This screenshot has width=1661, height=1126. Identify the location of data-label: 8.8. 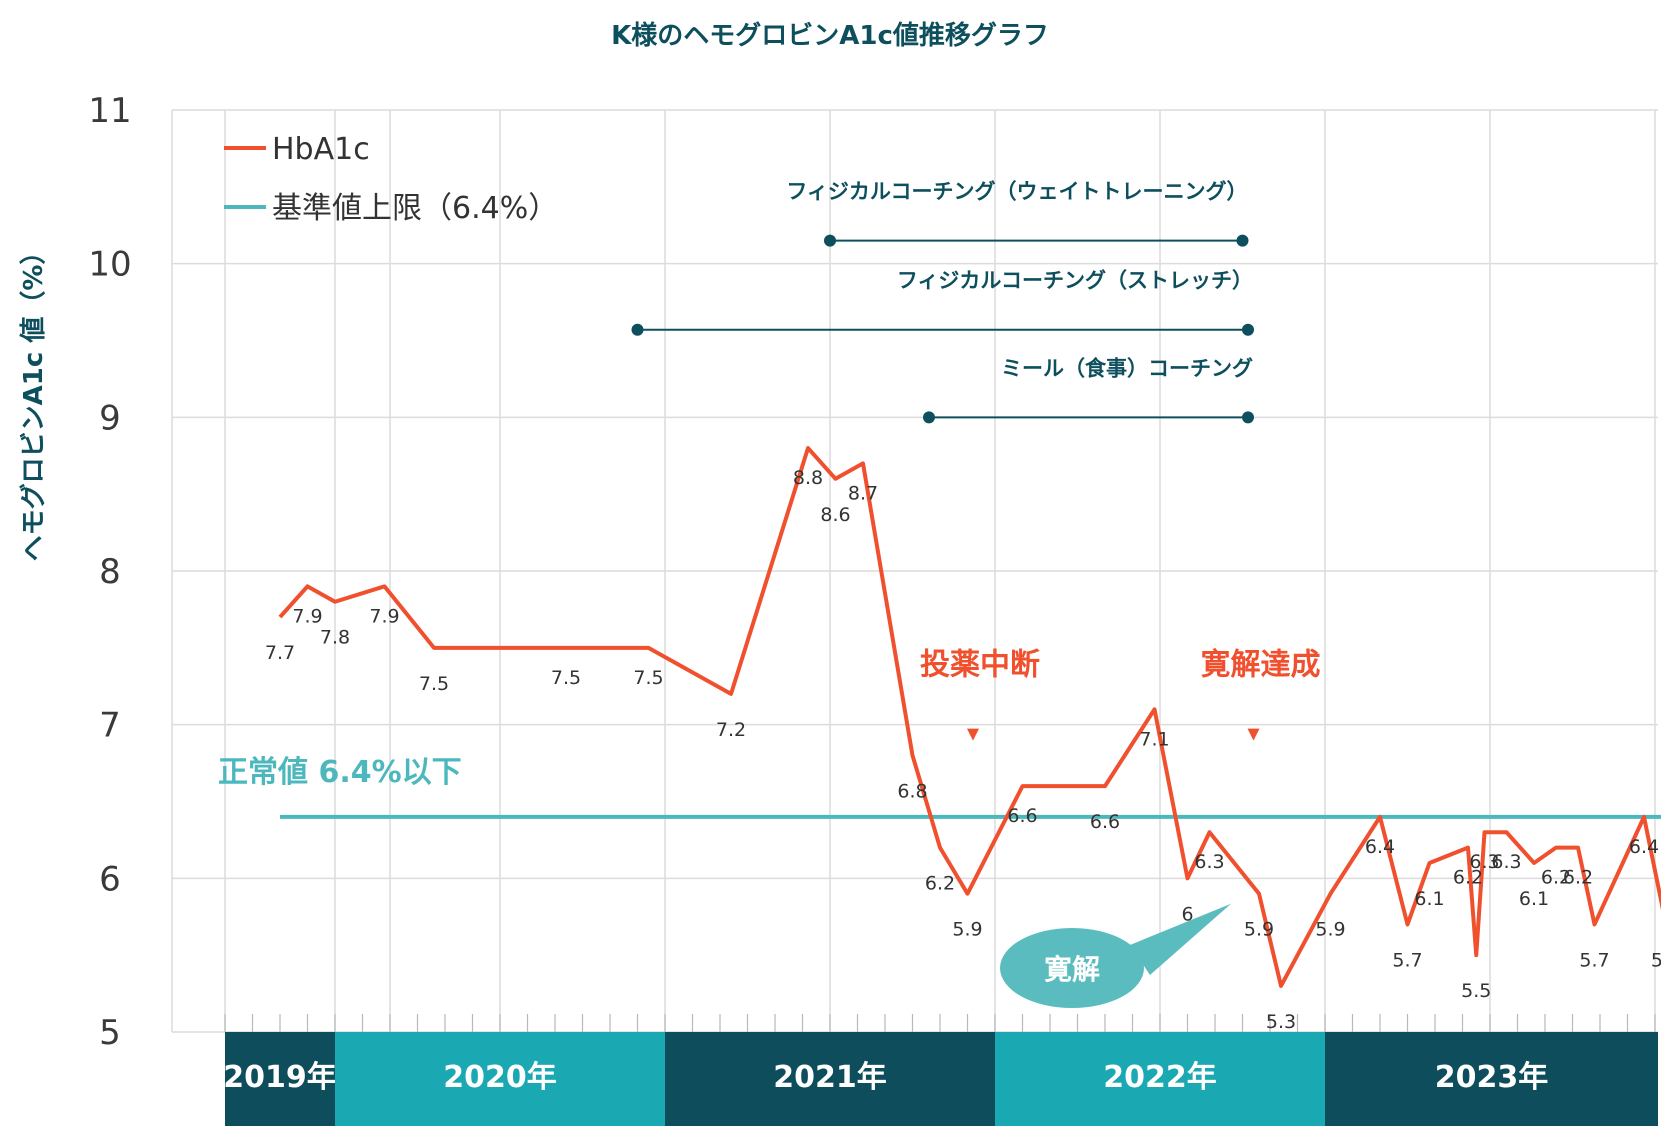
(808, 478).